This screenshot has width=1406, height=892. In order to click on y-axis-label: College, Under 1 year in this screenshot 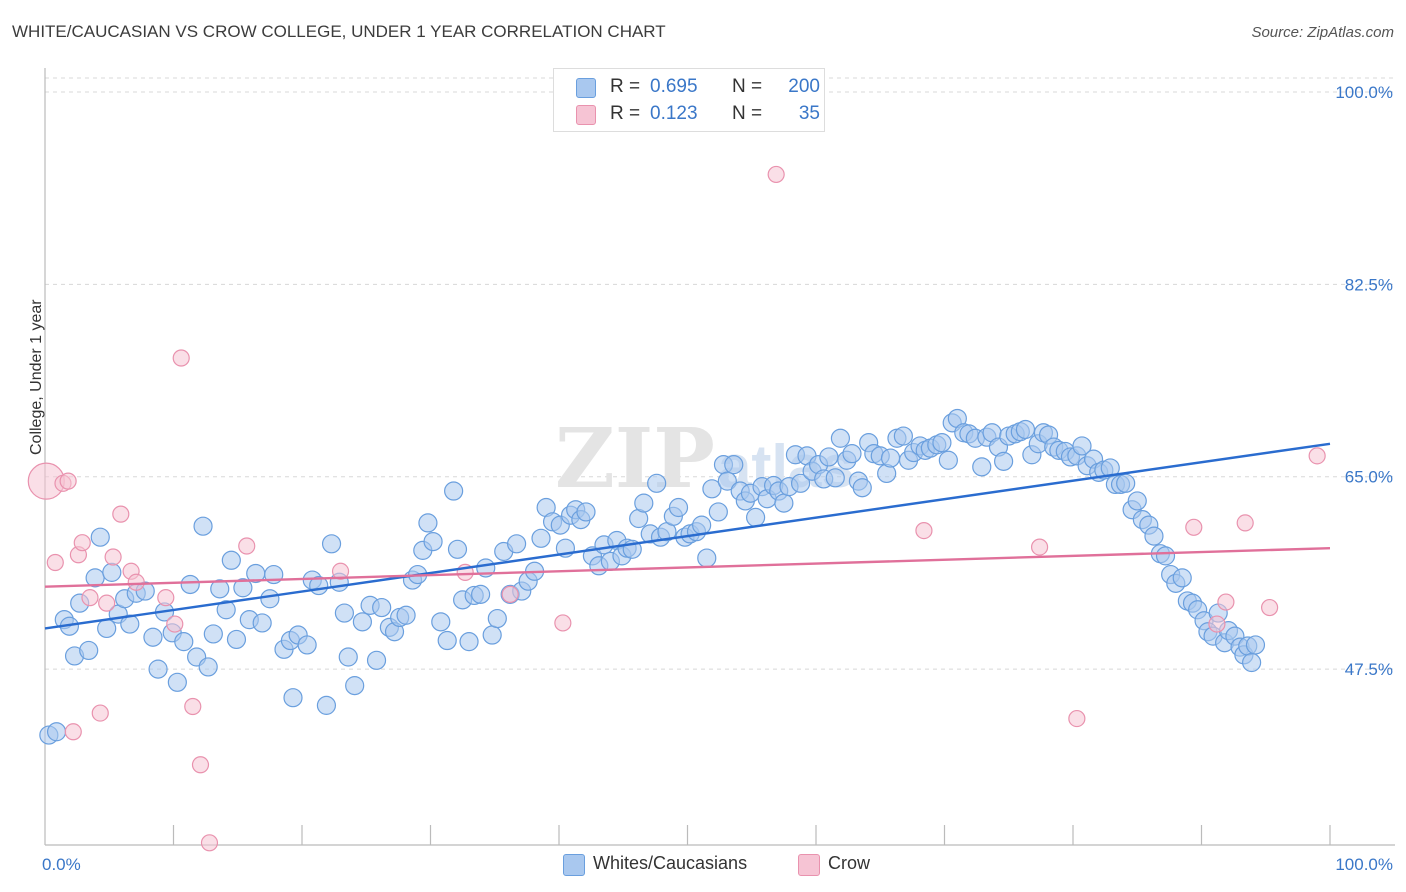, I will do `click(36, 377)`.